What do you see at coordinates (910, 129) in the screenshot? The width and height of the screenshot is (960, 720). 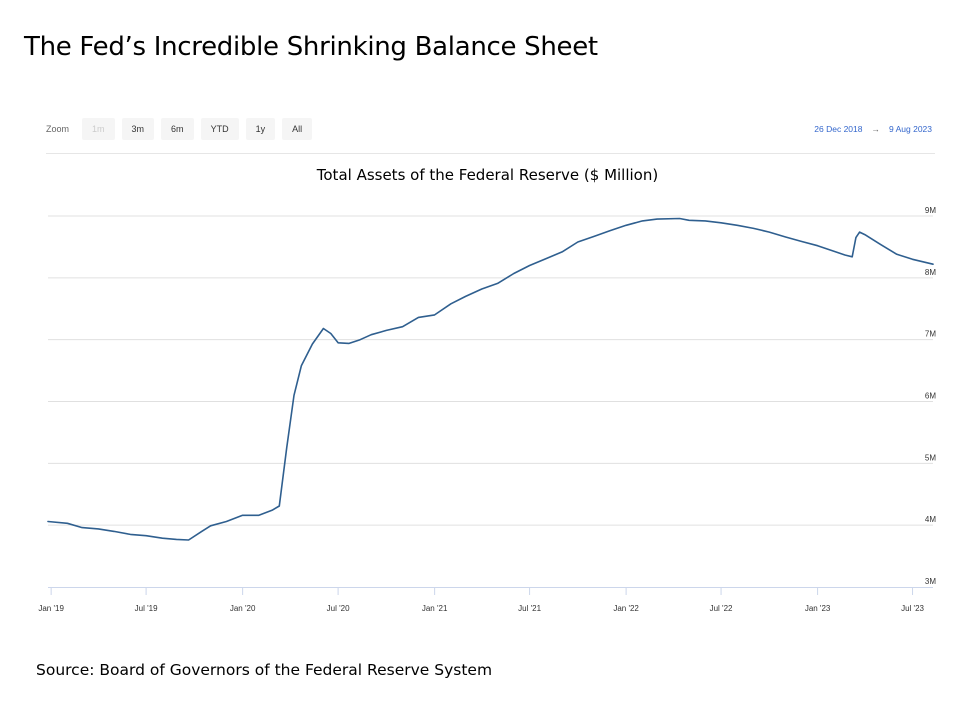 I see `range-to-date: 9 Aug 2023` at bounding box center [910, 129].